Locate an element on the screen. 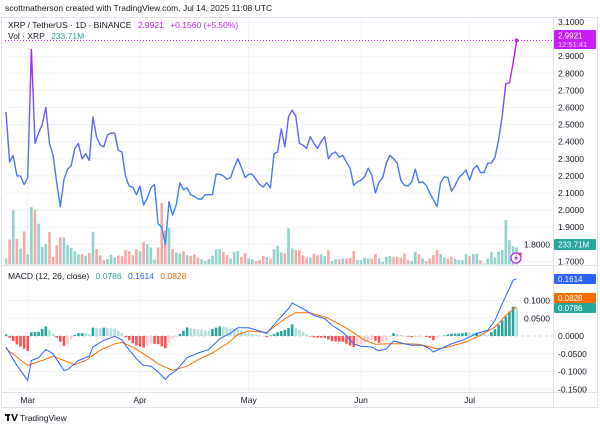  volume-tag-value: 233.71M is located at coordinates (573, 245).